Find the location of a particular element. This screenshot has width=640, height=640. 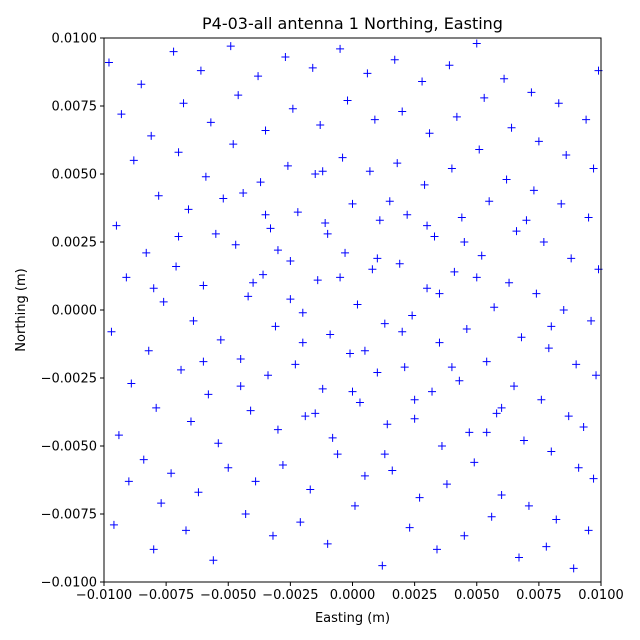

chart-title: P4-03-all antenna 1 Northing, Easting is located at coordinates (352, 23).